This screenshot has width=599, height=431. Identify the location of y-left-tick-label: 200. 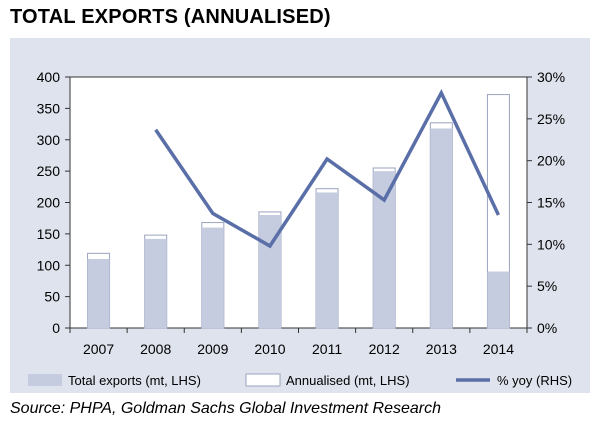
(49, 203).